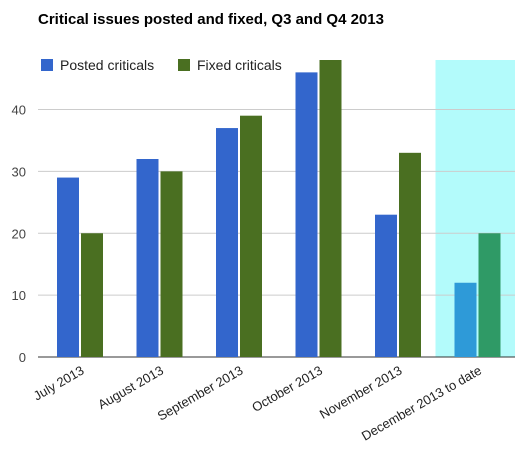 The height and width of the screenshot is (450, 519). I want to click on legend-swatch-fixed, so click(184, 65).